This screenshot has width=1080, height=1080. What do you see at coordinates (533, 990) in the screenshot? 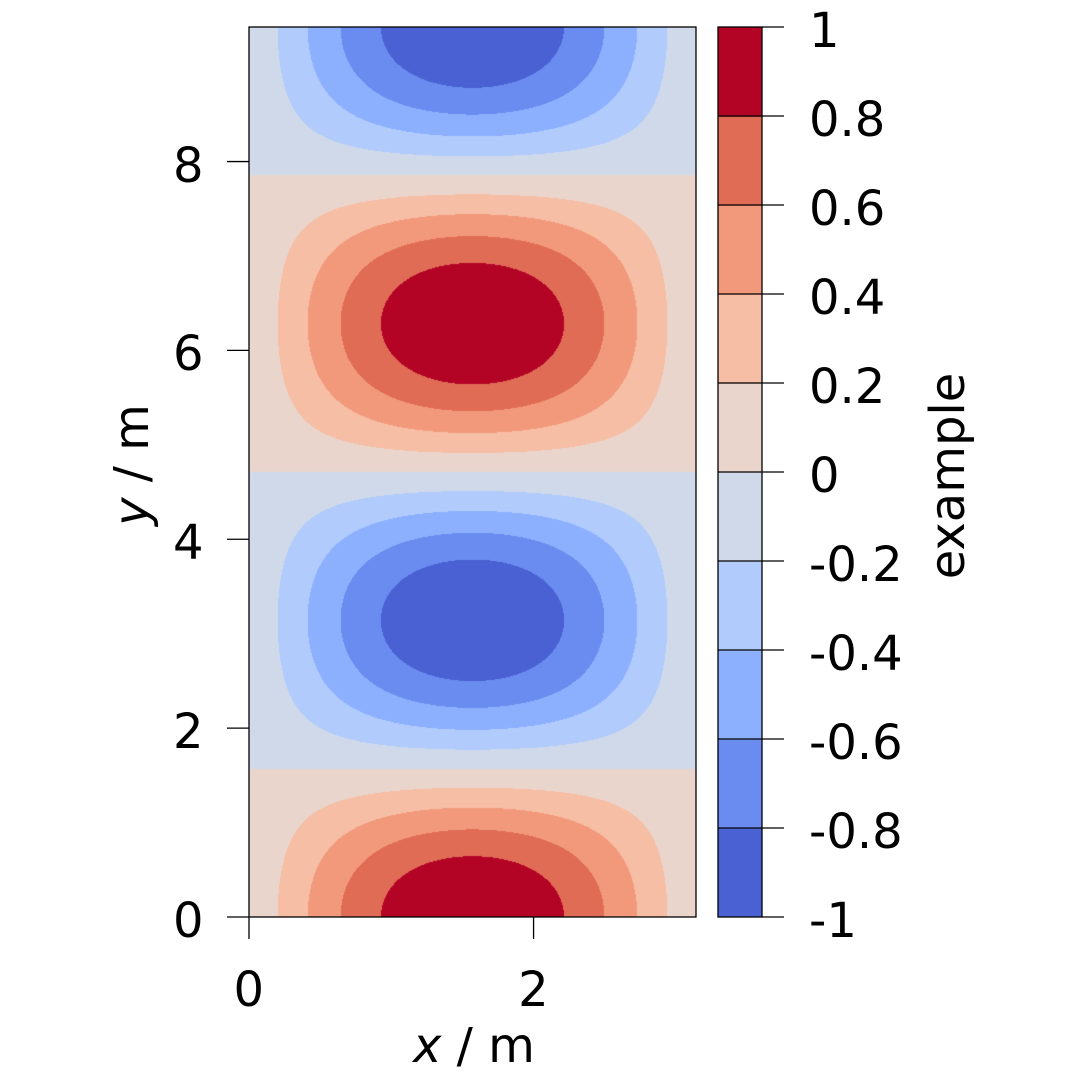
I see `x-tick-label: 2` at bounding box center [533, 990].